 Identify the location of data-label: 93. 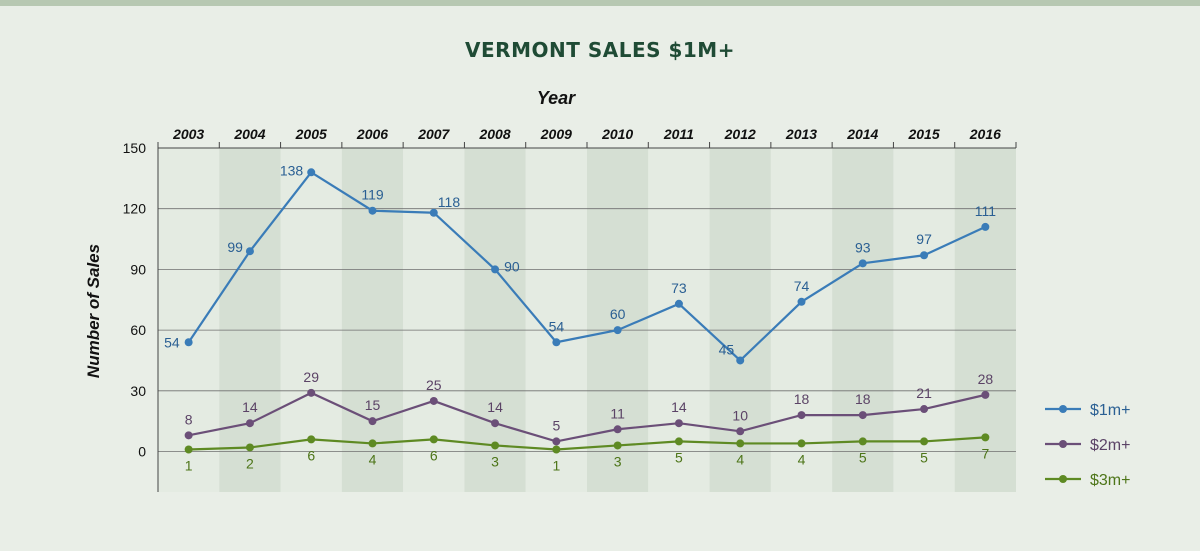
(863, 247).